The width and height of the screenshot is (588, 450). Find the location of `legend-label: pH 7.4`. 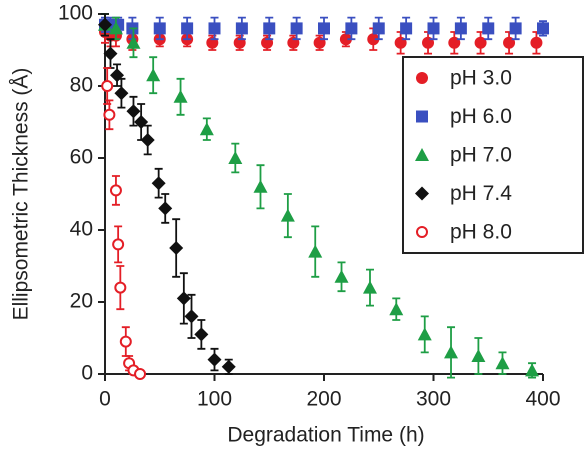

legend-label: pH 7.4 is located at coordinates (481, 193).